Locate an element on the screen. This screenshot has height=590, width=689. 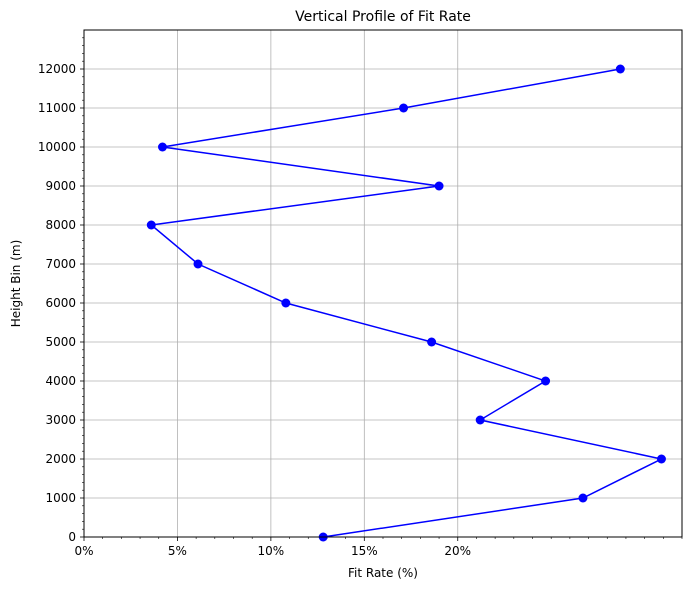
y-tick-label: 11000 is located at coordinates (57, 108).